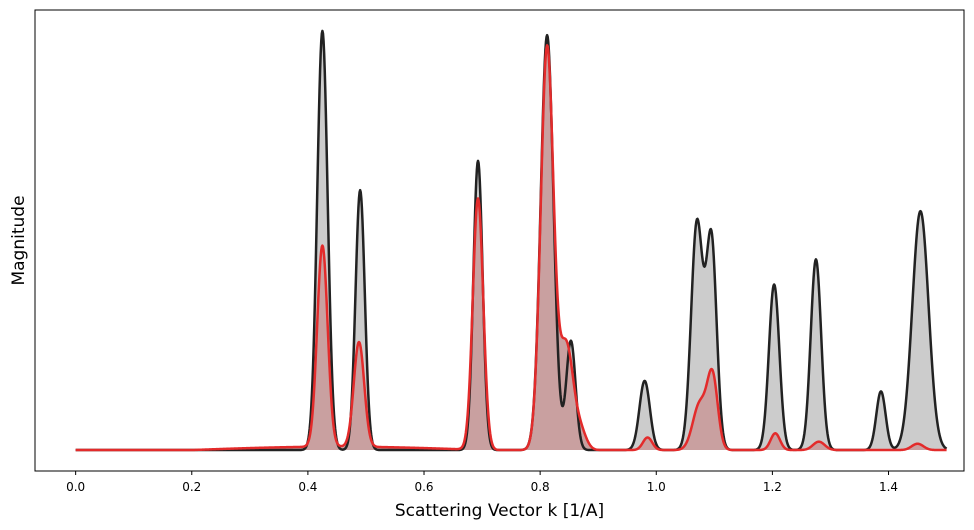  What do you see at coordinates (75, 487) in the screenshot?
I see `x-tick-label: 0.0` at bounding box center [75, 487].